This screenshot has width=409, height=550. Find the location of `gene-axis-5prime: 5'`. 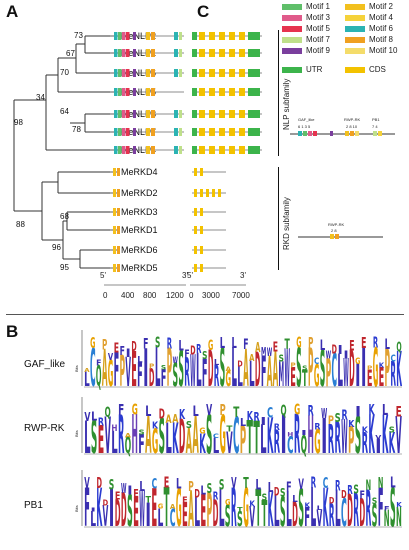

gene-axis-5prime: 5' is located at coordinates (190, 275).